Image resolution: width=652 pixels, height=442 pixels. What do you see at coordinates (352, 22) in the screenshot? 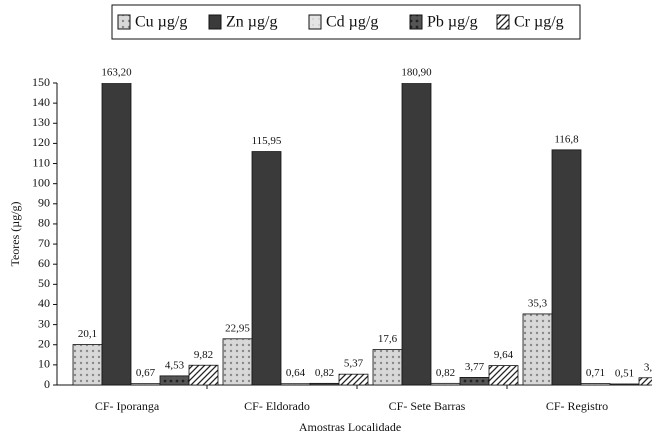
I see `legend-label: Cd µg/g` at bounding box center [352, 22].